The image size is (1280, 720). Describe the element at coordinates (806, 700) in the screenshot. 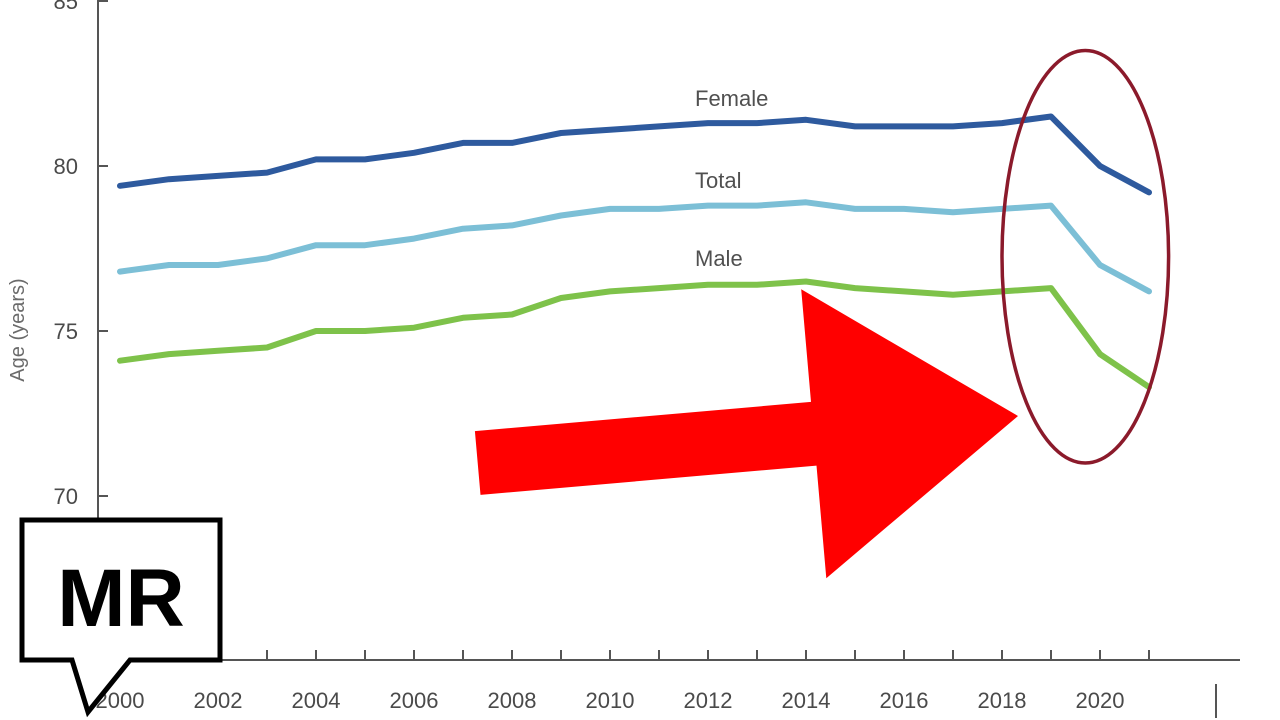

I see `x-tick-label: 2014` at that location.